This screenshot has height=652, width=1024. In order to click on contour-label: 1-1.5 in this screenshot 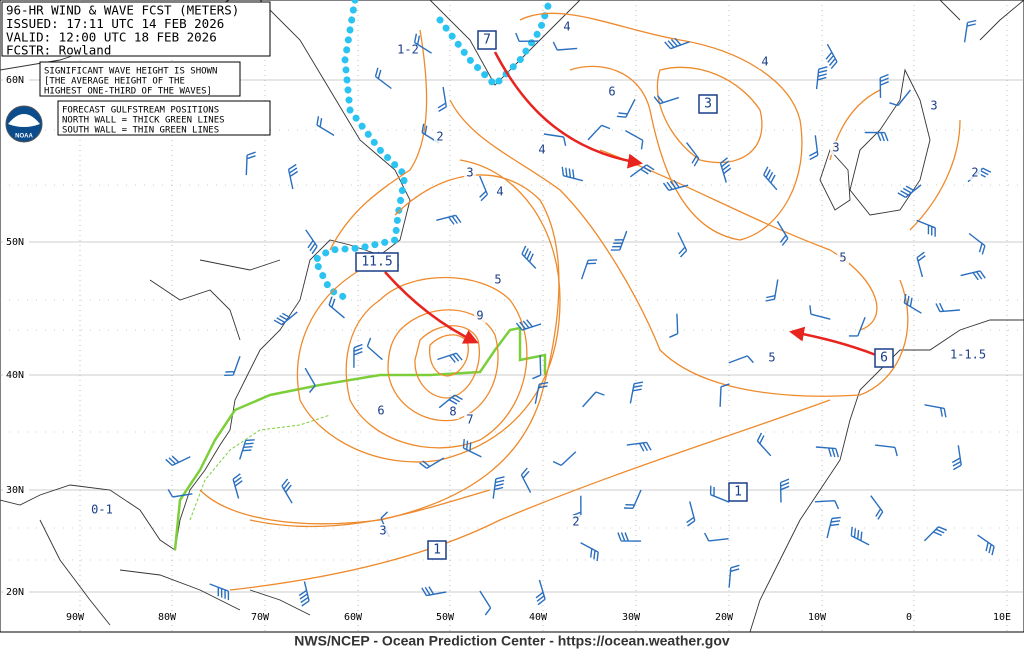, I will do `click(968, 355)`.